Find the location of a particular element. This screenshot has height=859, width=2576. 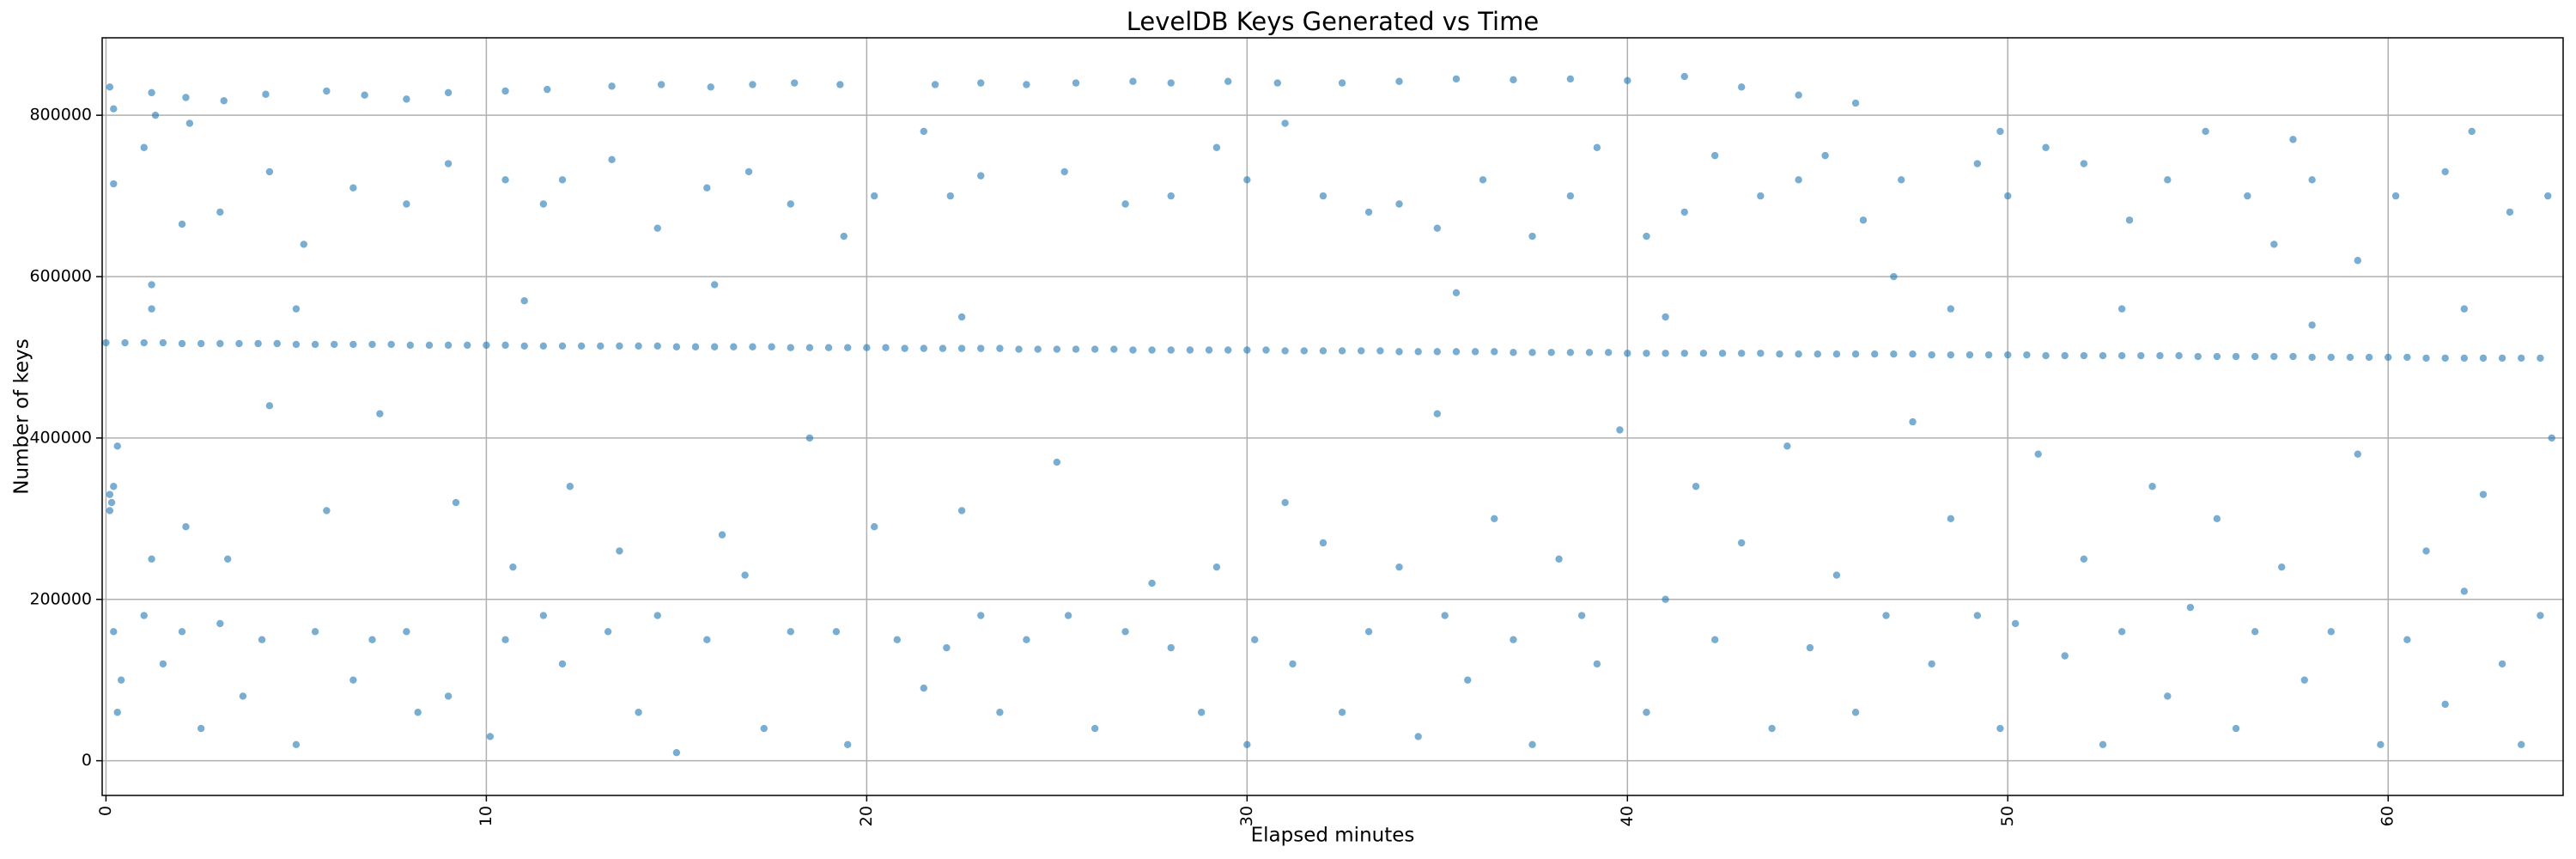

y-tick-label: 600000 is located at coordinates (61, 276).